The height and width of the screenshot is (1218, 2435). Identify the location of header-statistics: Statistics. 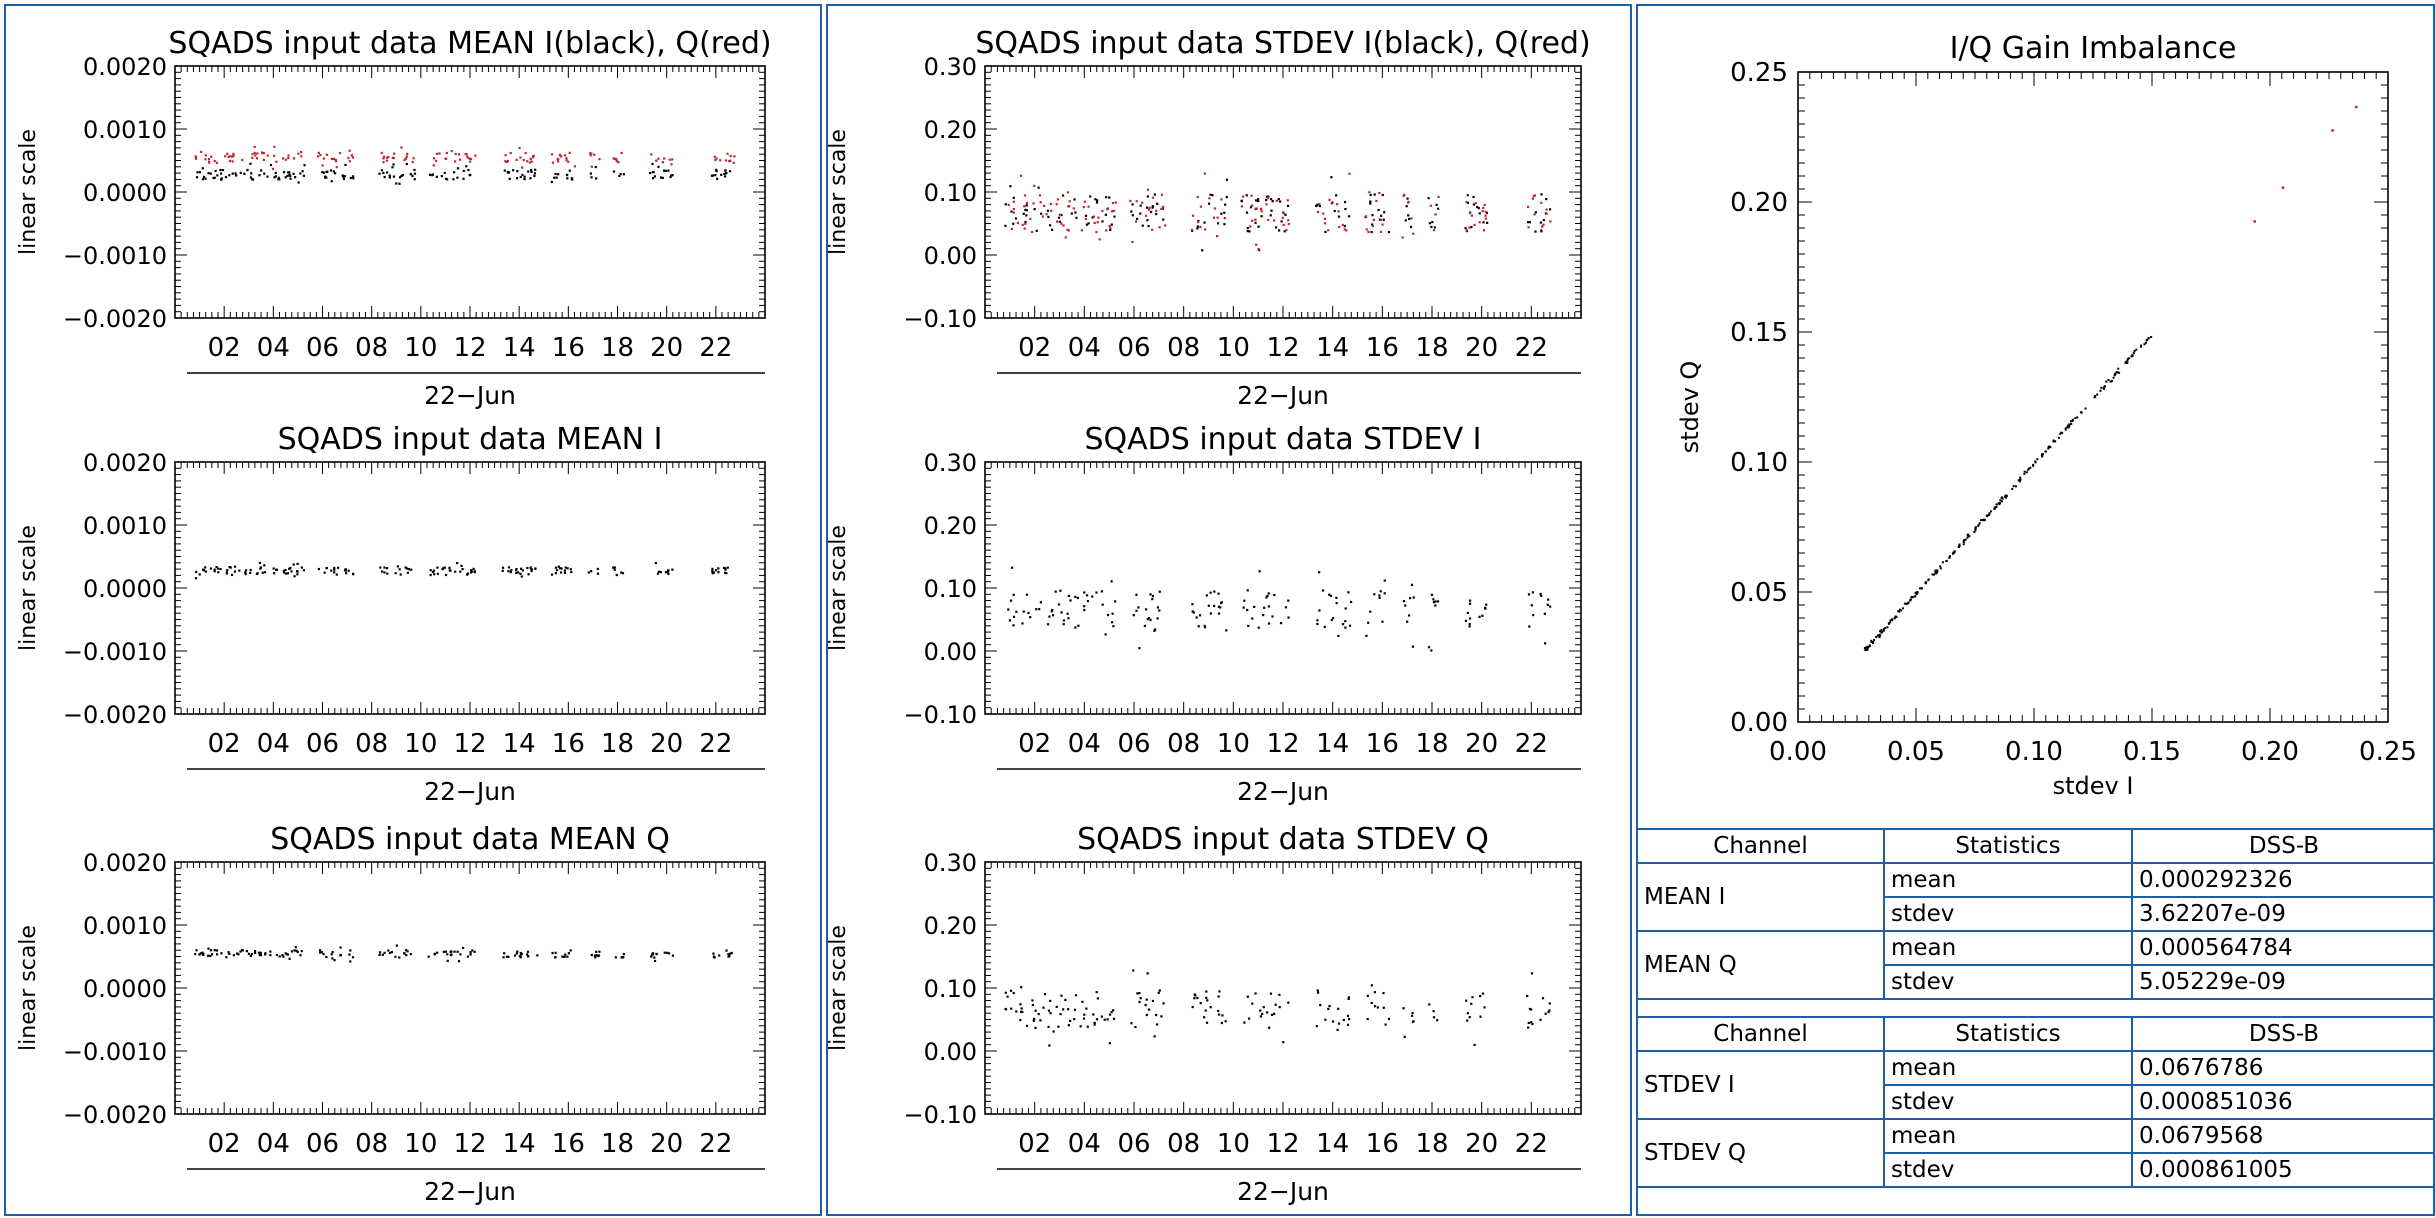
(2008, 1034).